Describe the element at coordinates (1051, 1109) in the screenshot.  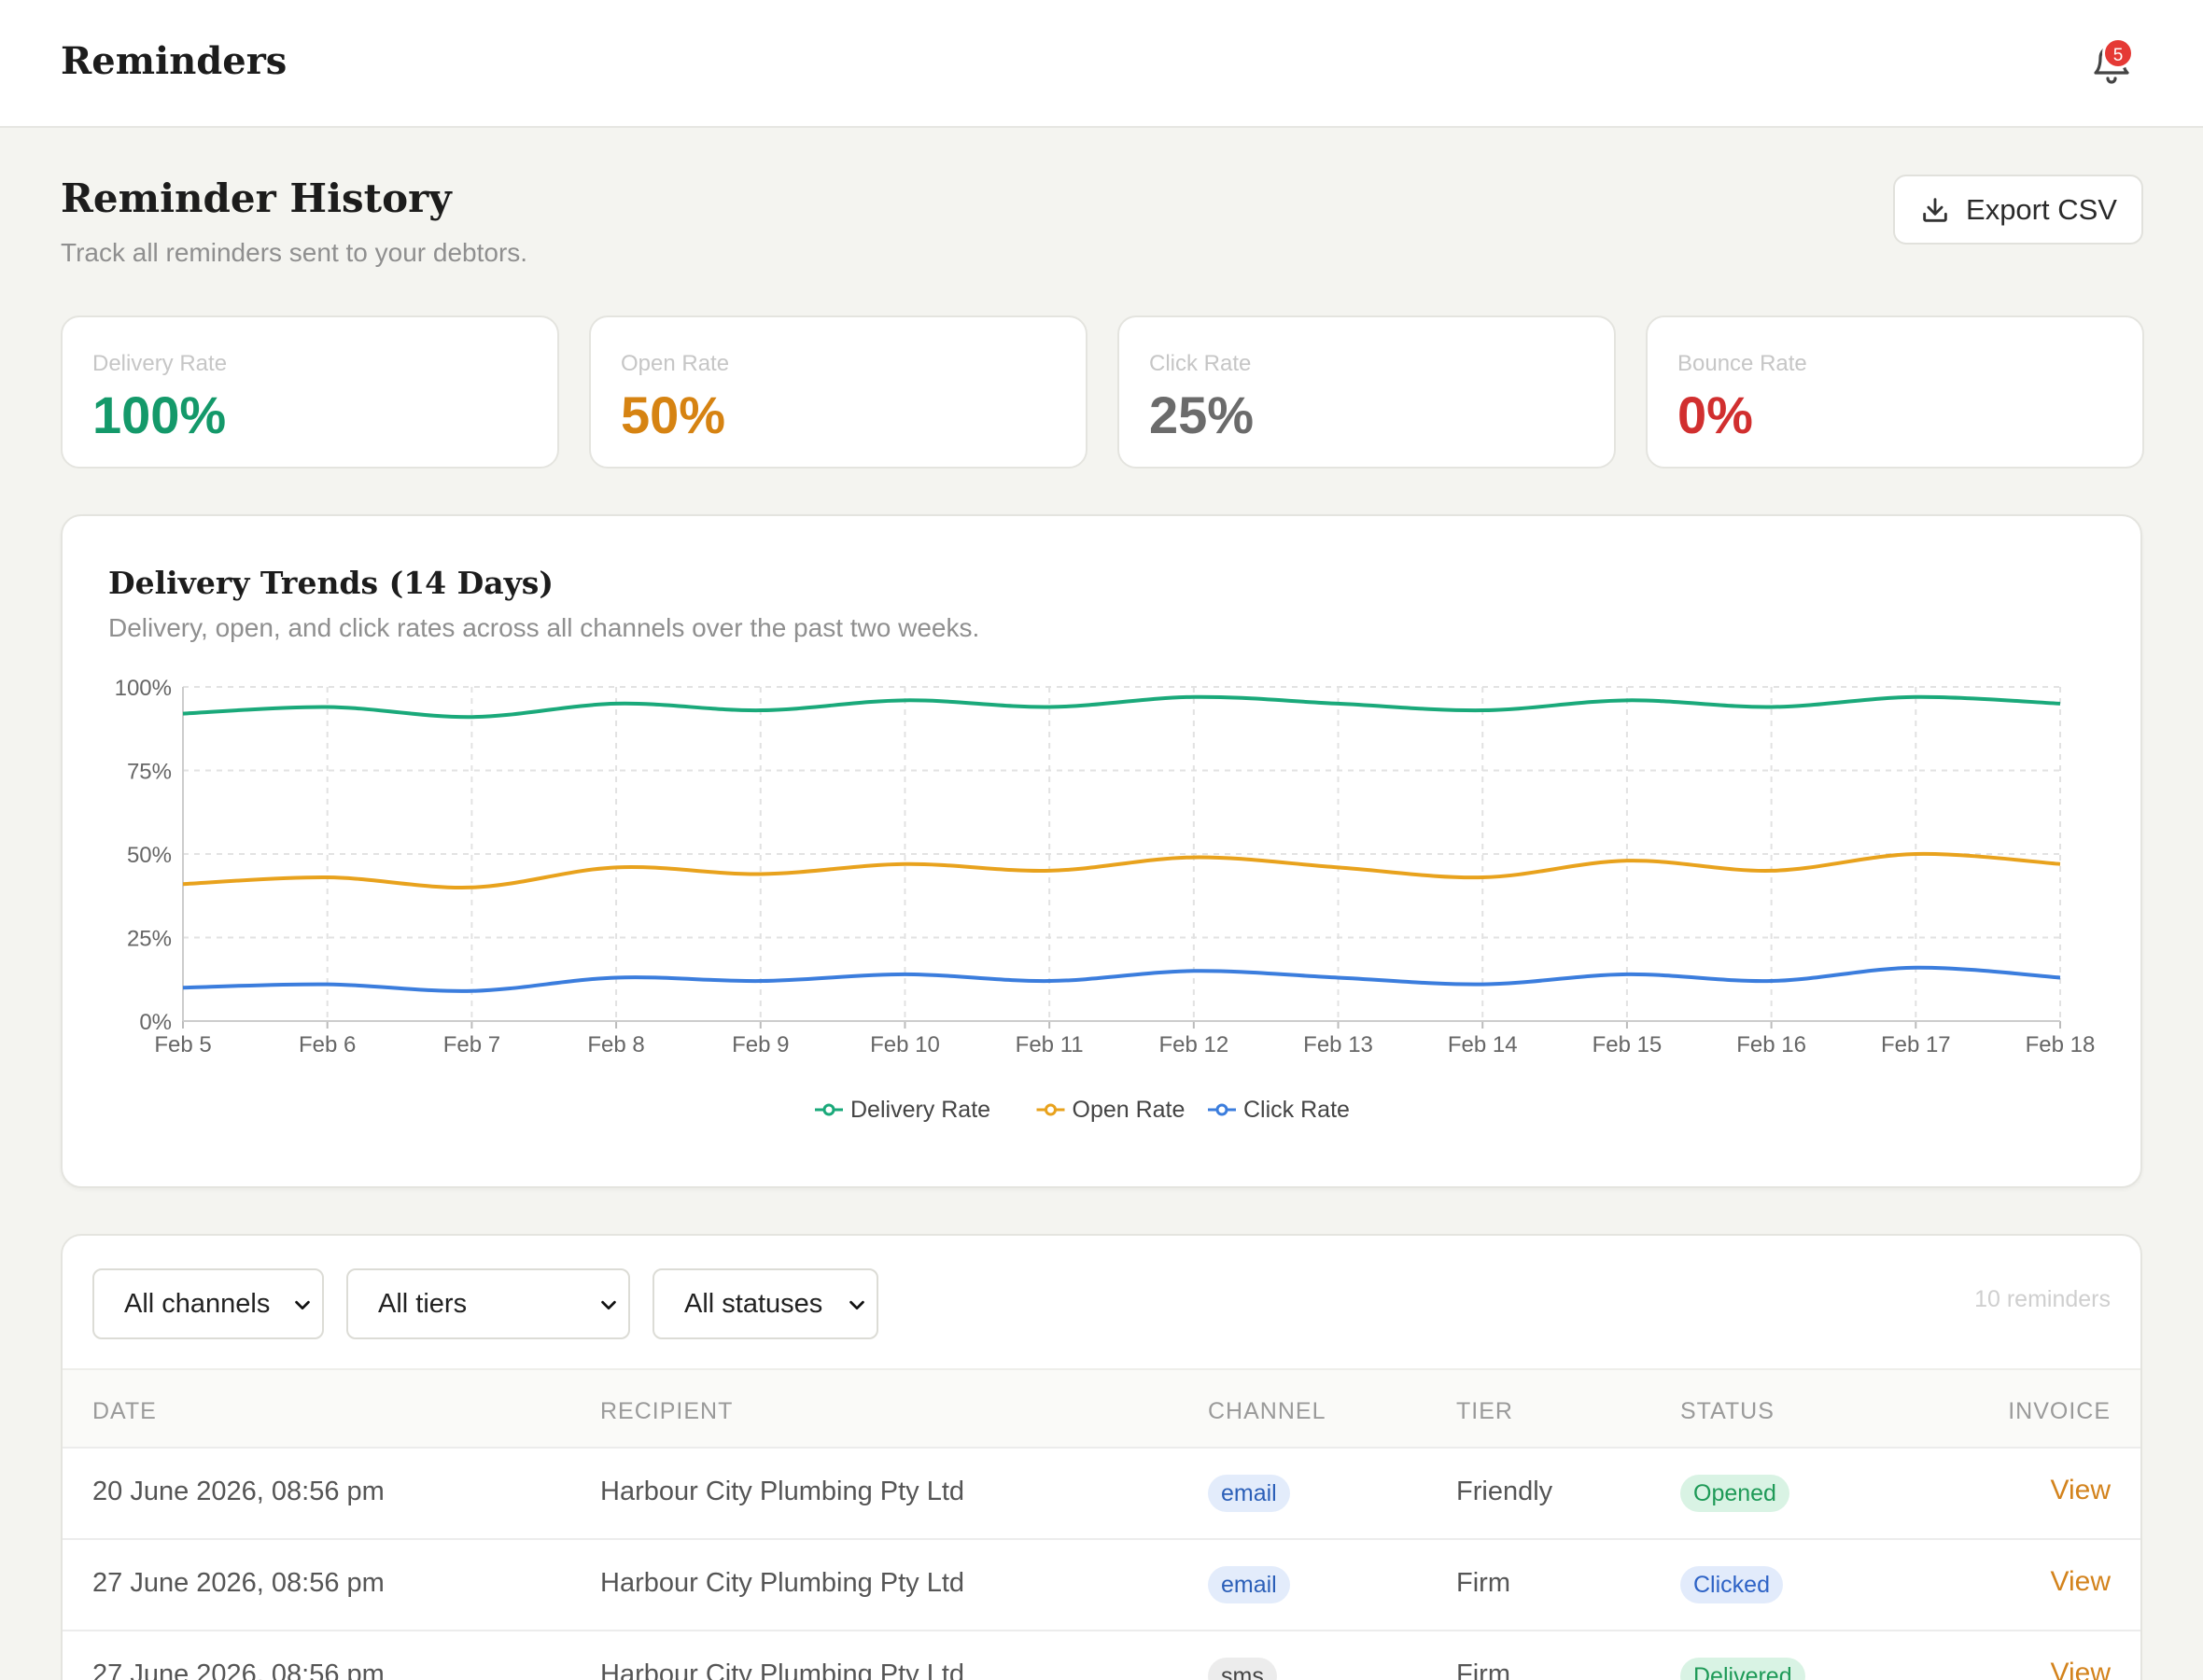
I see `legend-marker-open-rate` at that location.